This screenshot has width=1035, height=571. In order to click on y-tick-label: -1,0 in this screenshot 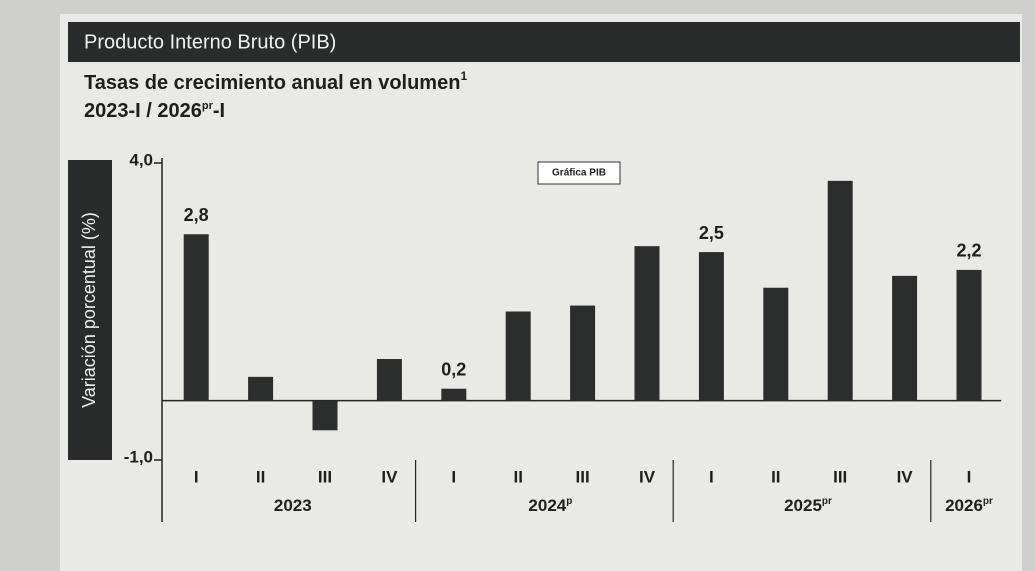, I will do `click(138, 456)`.